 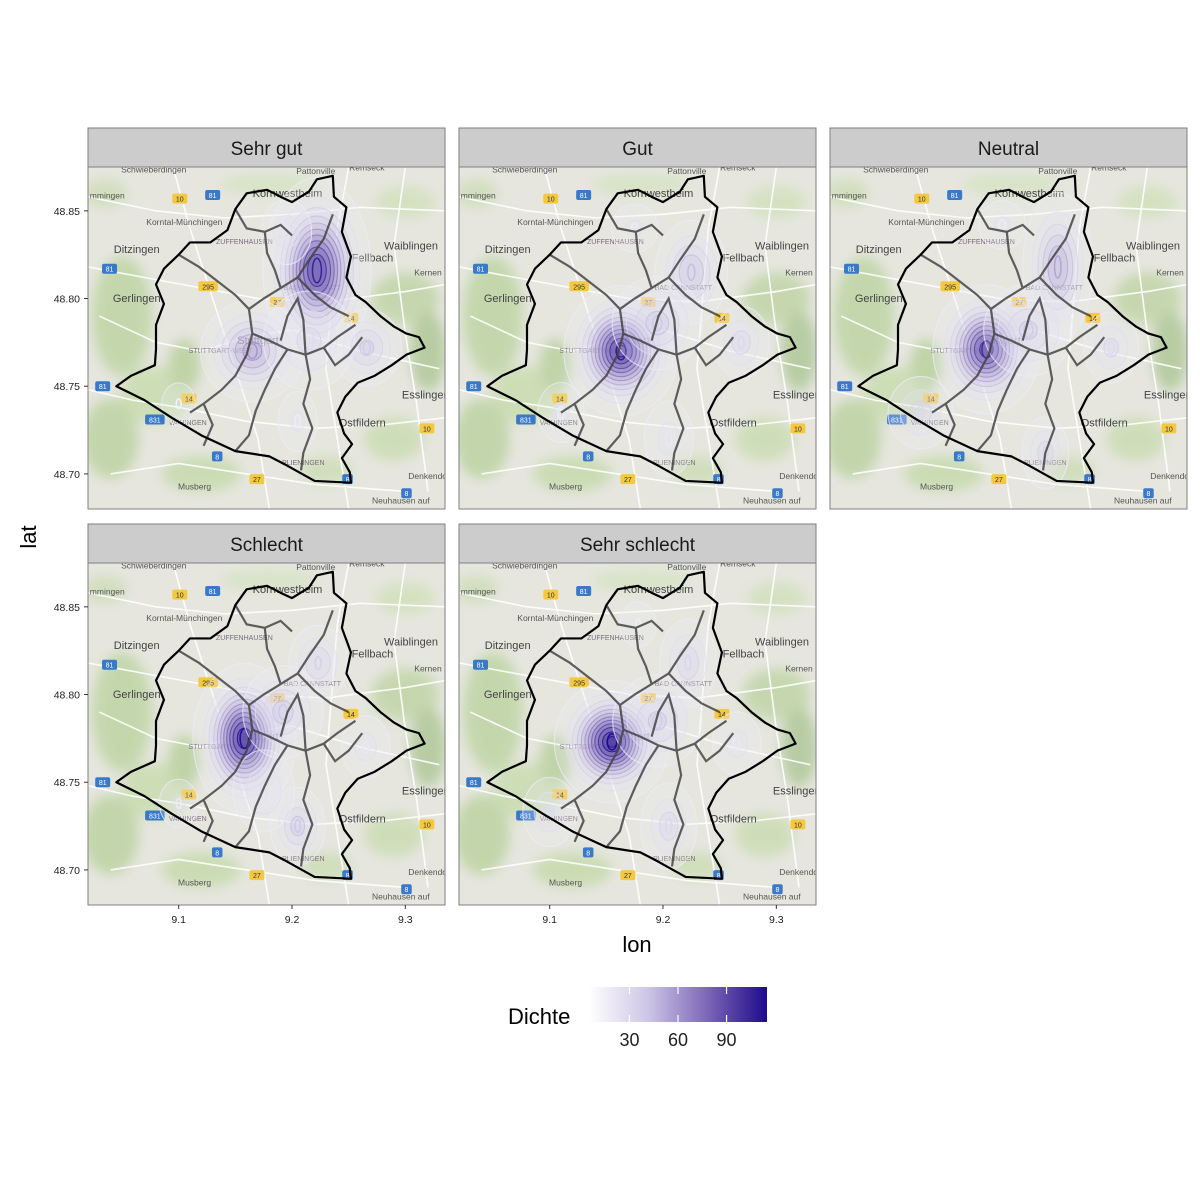 What do you see at coordinates (28, 536) in the screenshot?
I see `y-axis-title: lat` at bounding box center [28, 536].